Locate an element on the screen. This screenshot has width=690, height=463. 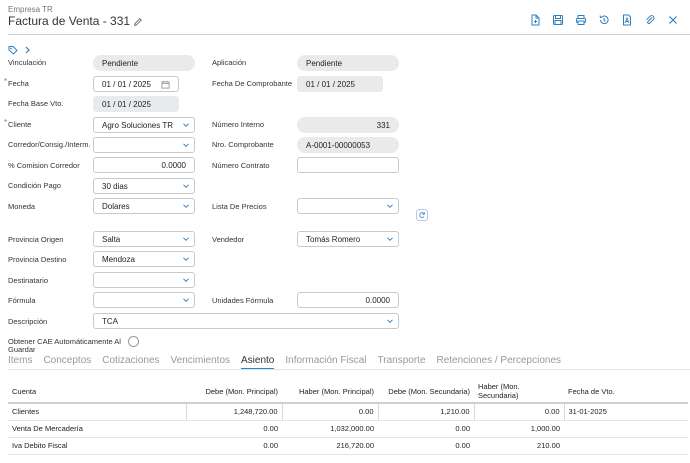
column-header-haber-secundaria: Haber (Mon. Secundaria) is located at coordinates (519, 392).